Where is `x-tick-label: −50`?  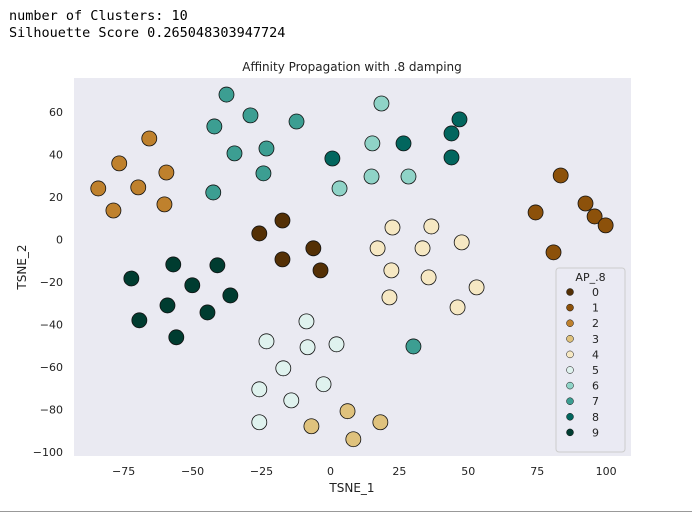 x-tick-label: −50 is located at coordinates (192, 471).